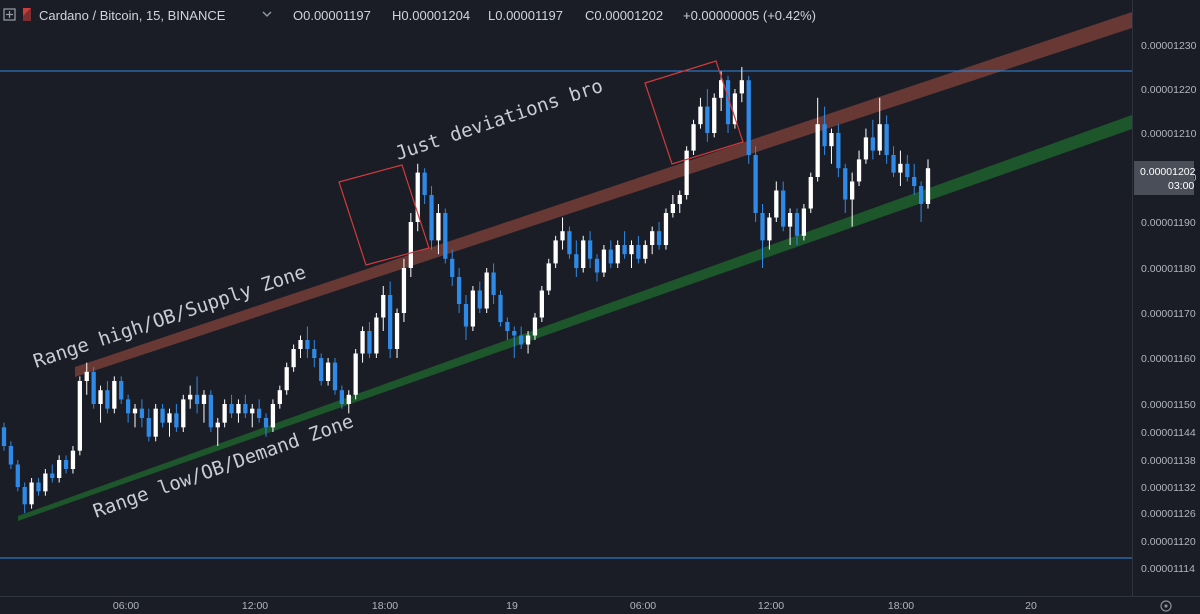  Describe the element at coordinates (9, 14) in the screenshot. I see `expand-icon` at that location.